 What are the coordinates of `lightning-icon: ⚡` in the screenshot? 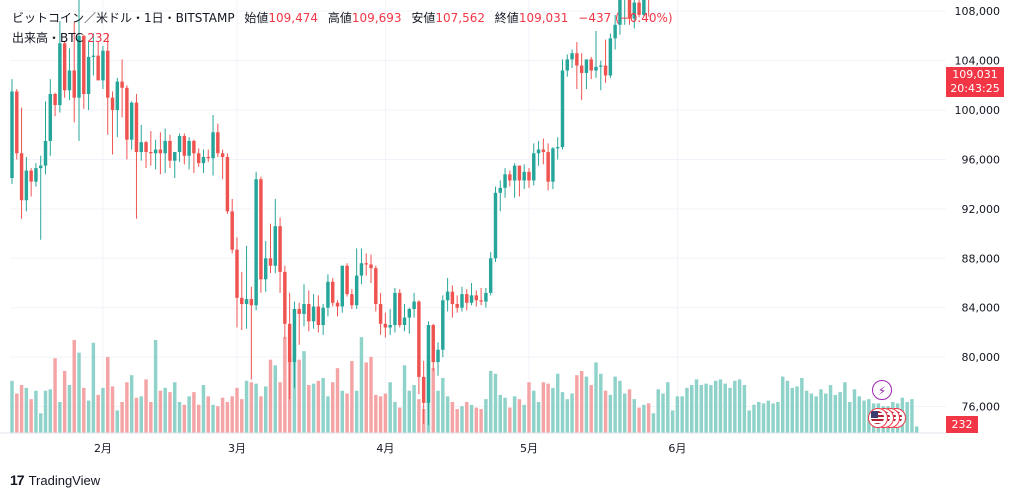 It's located at (882, 390).